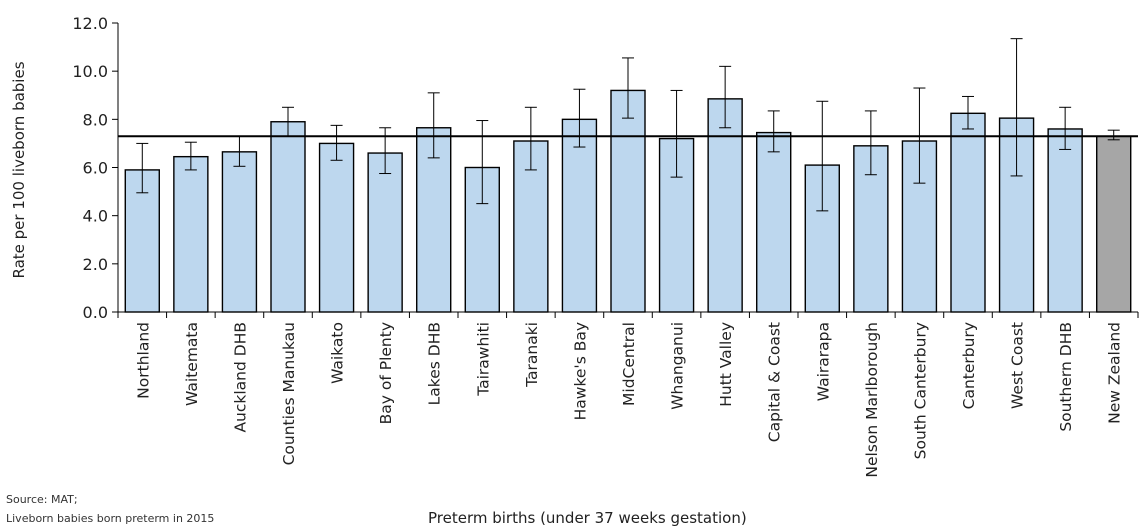 The height and width of the screenshot is (531, 1141). Describe the element at coordinates (192, 364) in the screenshot. I see `x-tick-label: Waitemata` at that location.